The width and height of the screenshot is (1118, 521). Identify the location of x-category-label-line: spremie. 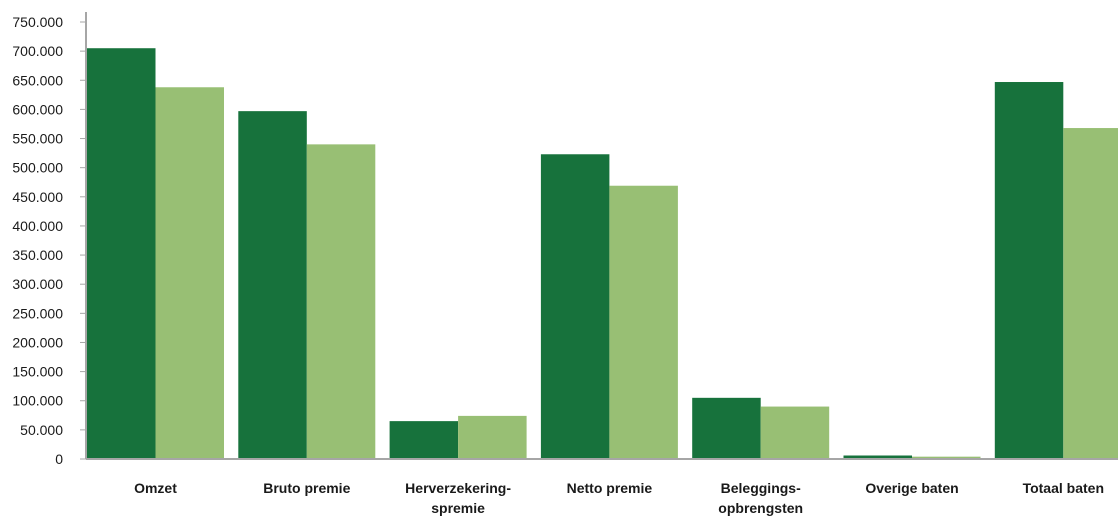
(458, 508).